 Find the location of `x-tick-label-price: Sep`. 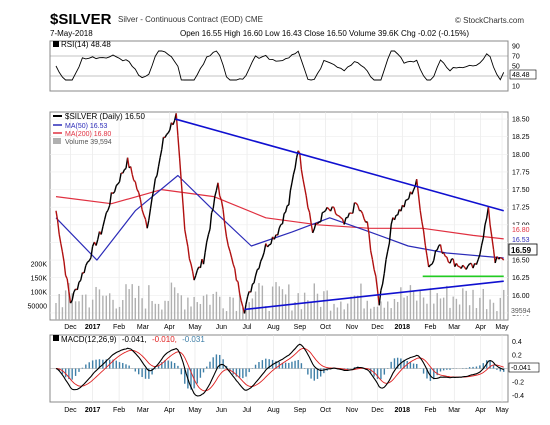

x-tick-label-price: Sep is located at coordinates (300, 327).